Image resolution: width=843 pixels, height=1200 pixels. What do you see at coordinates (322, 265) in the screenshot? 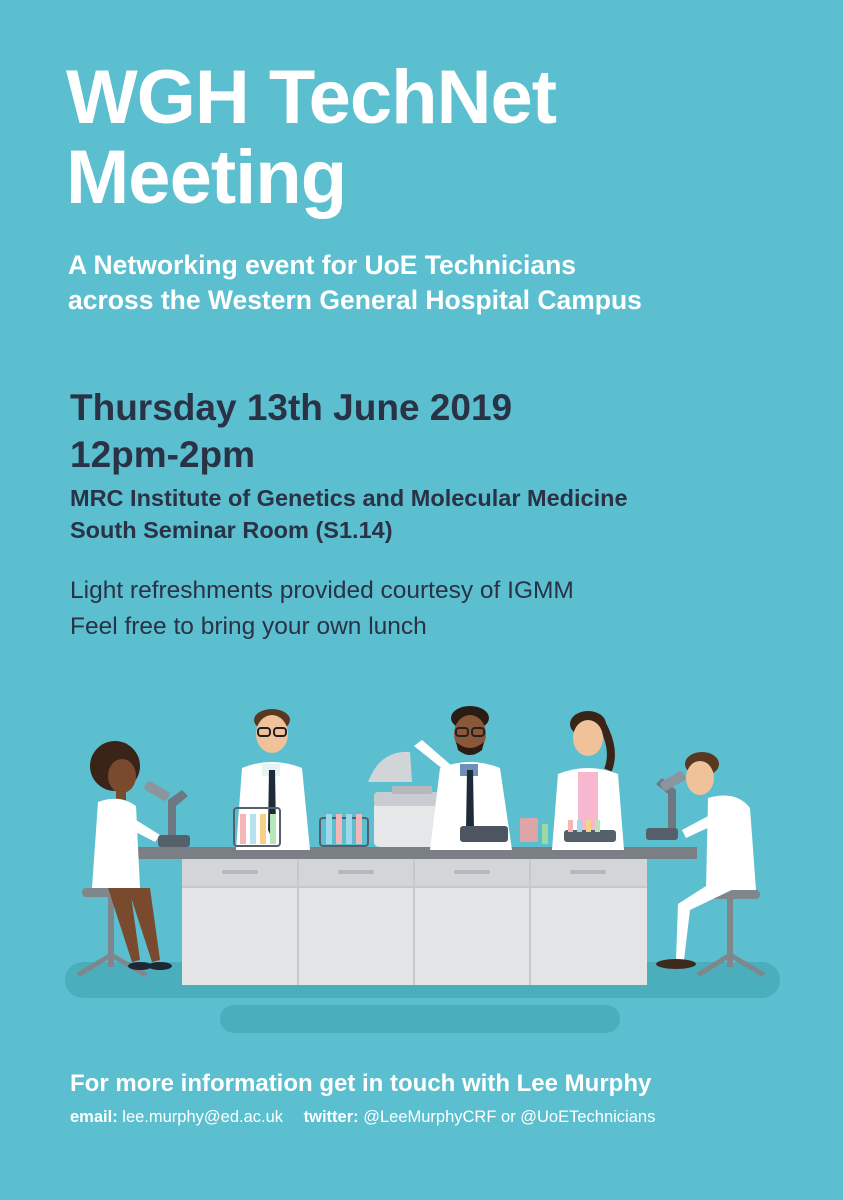
I see `subtitle-line-1: A Networking event for UoE Technicians` at bounding box center [322, 265].